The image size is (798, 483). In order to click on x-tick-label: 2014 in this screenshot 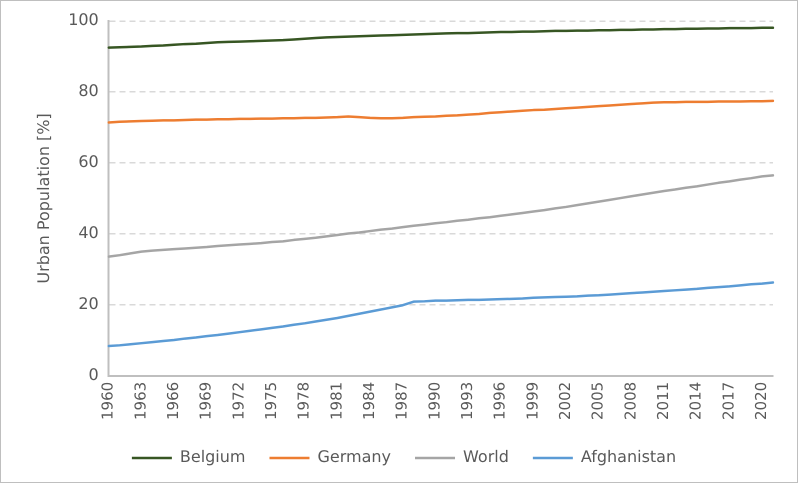, I will do `click(695, 401)`.